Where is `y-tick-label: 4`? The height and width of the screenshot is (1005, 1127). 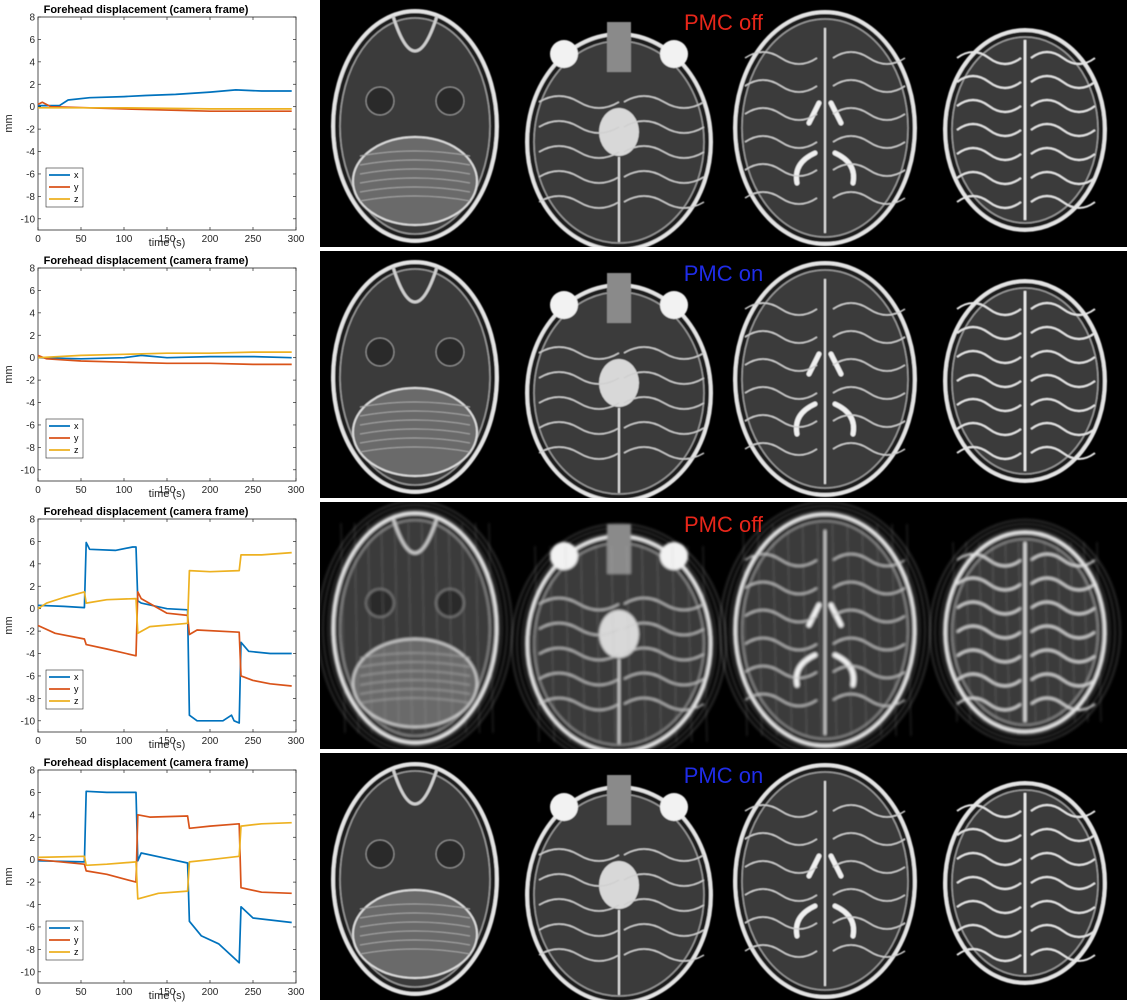 y-tick-label: 4 is located at coordinates (32, 815).